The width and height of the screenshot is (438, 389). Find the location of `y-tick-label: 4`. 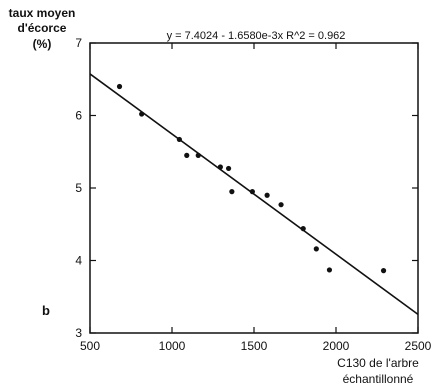

y-tick-label: 4 is located at coordinates (78, 261).